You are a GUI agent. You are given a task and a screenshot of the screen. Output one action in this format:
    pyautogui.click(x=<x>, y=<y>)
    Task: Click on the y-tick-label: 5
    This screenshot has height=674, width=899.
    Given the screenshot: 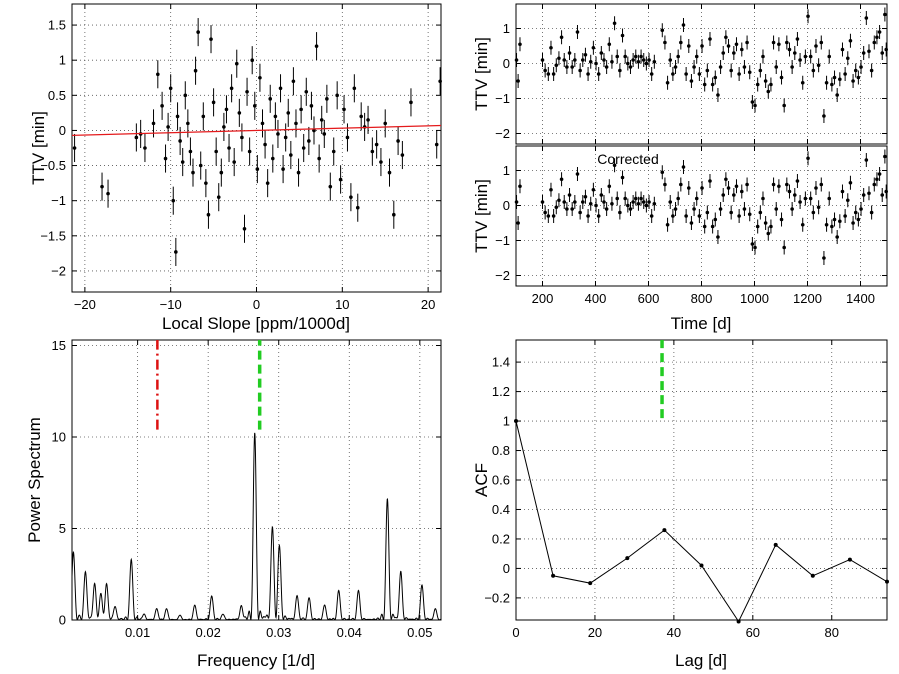 What is the action you would take?
    pyautogui.click(x=62, y=528)
    